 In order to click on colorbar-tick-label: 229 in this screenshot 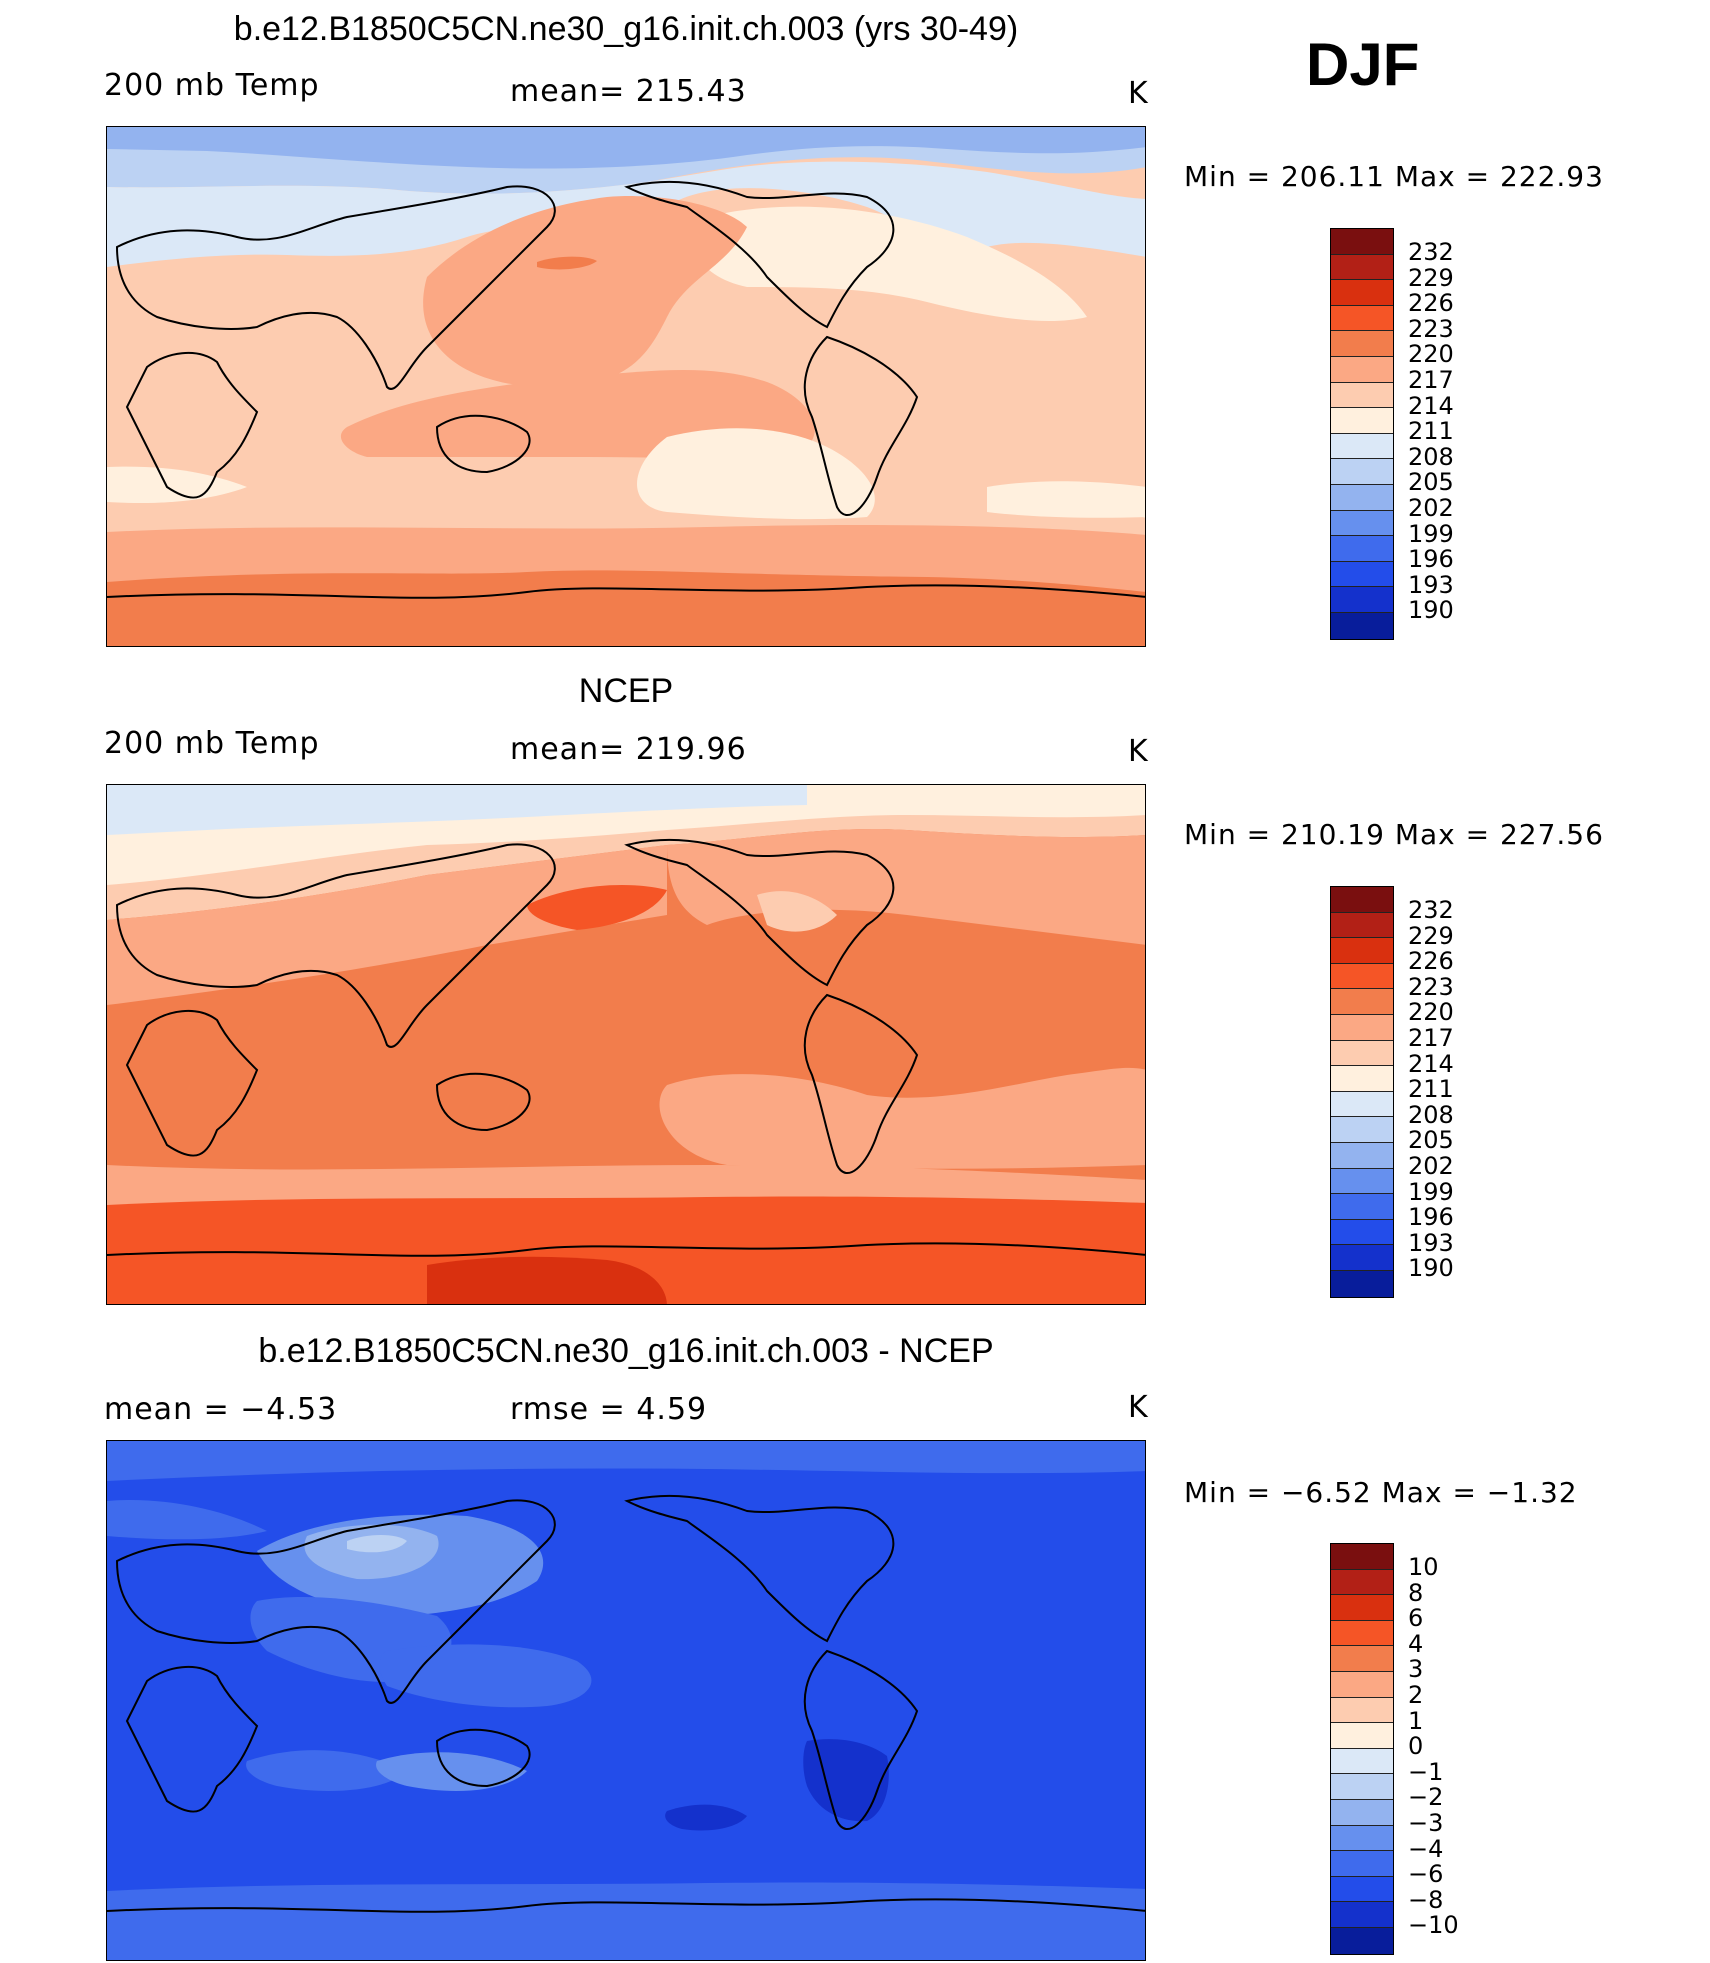, I will do `click(1431, 935)`.